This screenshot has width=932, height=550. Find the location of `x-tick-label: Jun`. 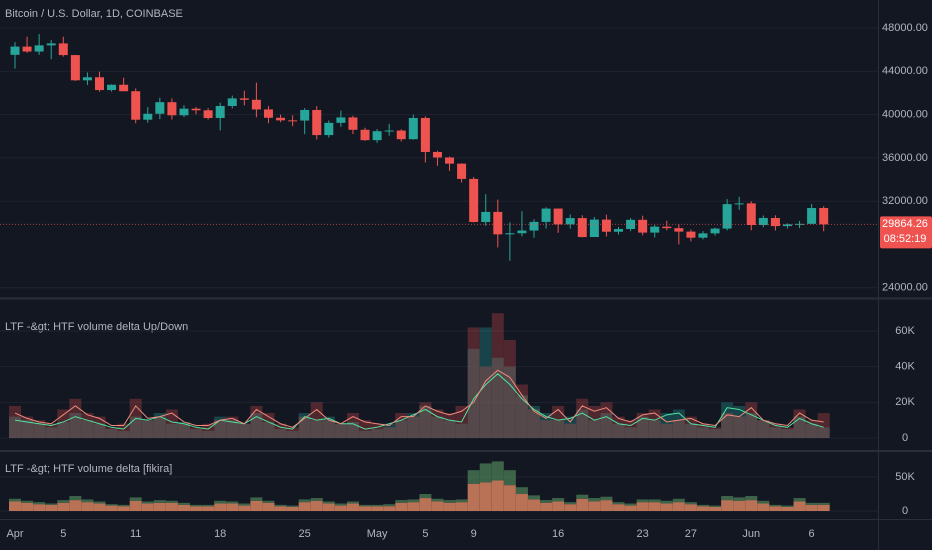

x-tick-label: Jun is located at coordinates (751, 534).